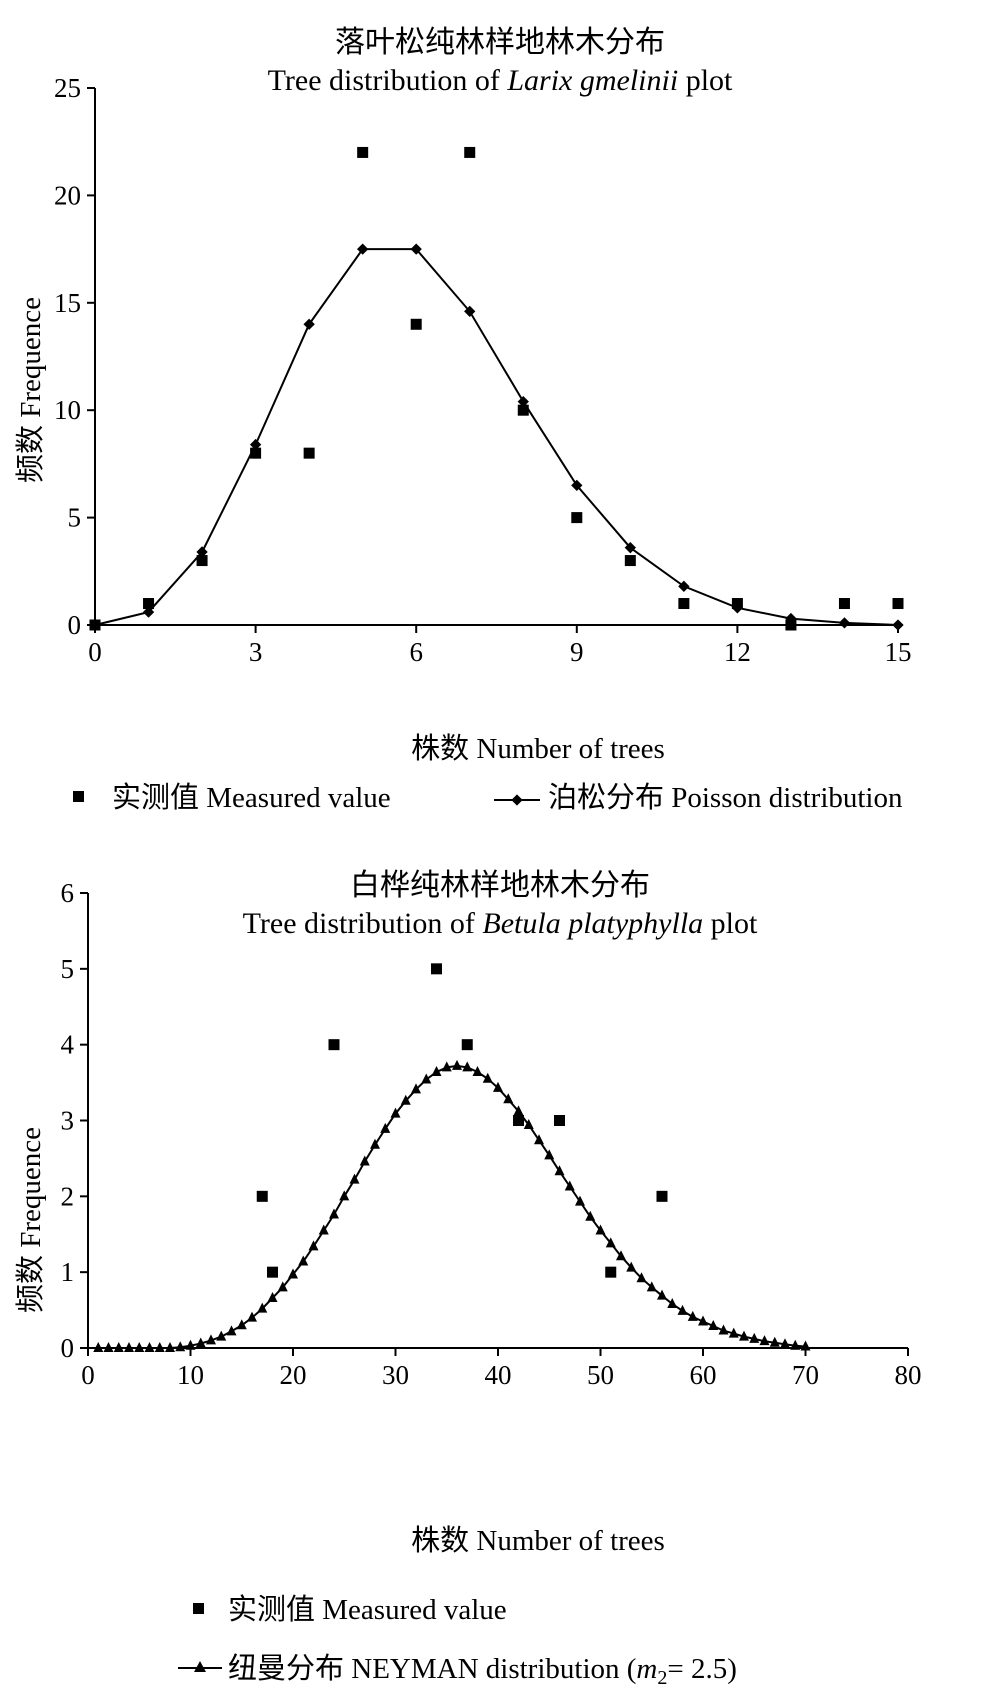  Describe the element at coordinates (68, 1045) in the screenshot. I see `y-tick-label: 4` at that location.